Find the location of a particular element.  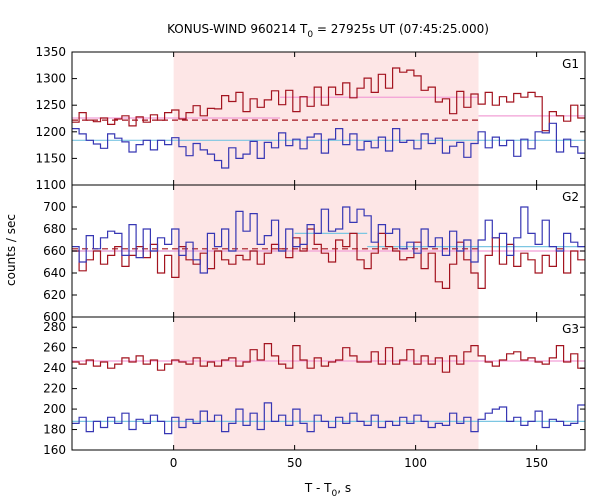

y-tick-label: 620 is located at coordinates (54, 295).